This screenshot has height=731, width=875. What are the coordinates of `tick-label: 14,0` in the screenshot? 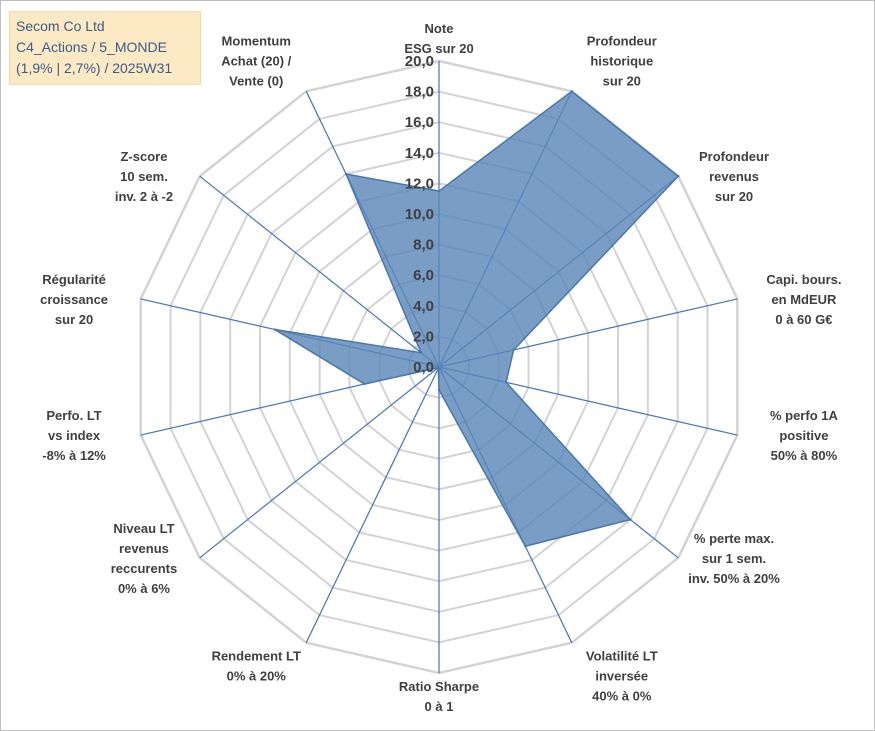 It's located at (419, 153).